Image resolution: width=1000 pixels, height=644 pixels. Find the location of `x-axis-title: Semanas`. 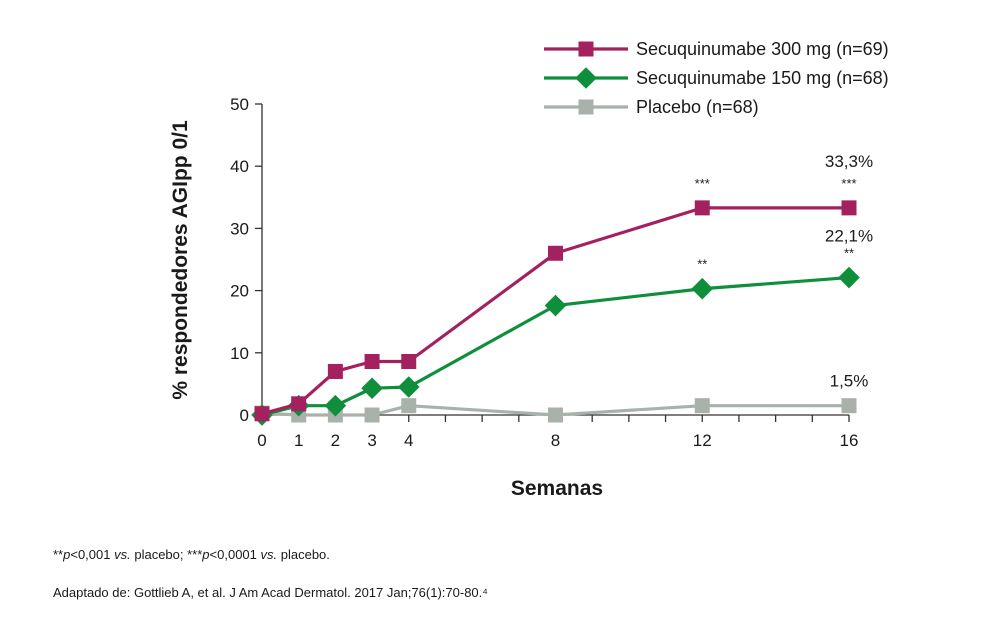

x-axis-title: Semanas is located at coordinates (557, 488).